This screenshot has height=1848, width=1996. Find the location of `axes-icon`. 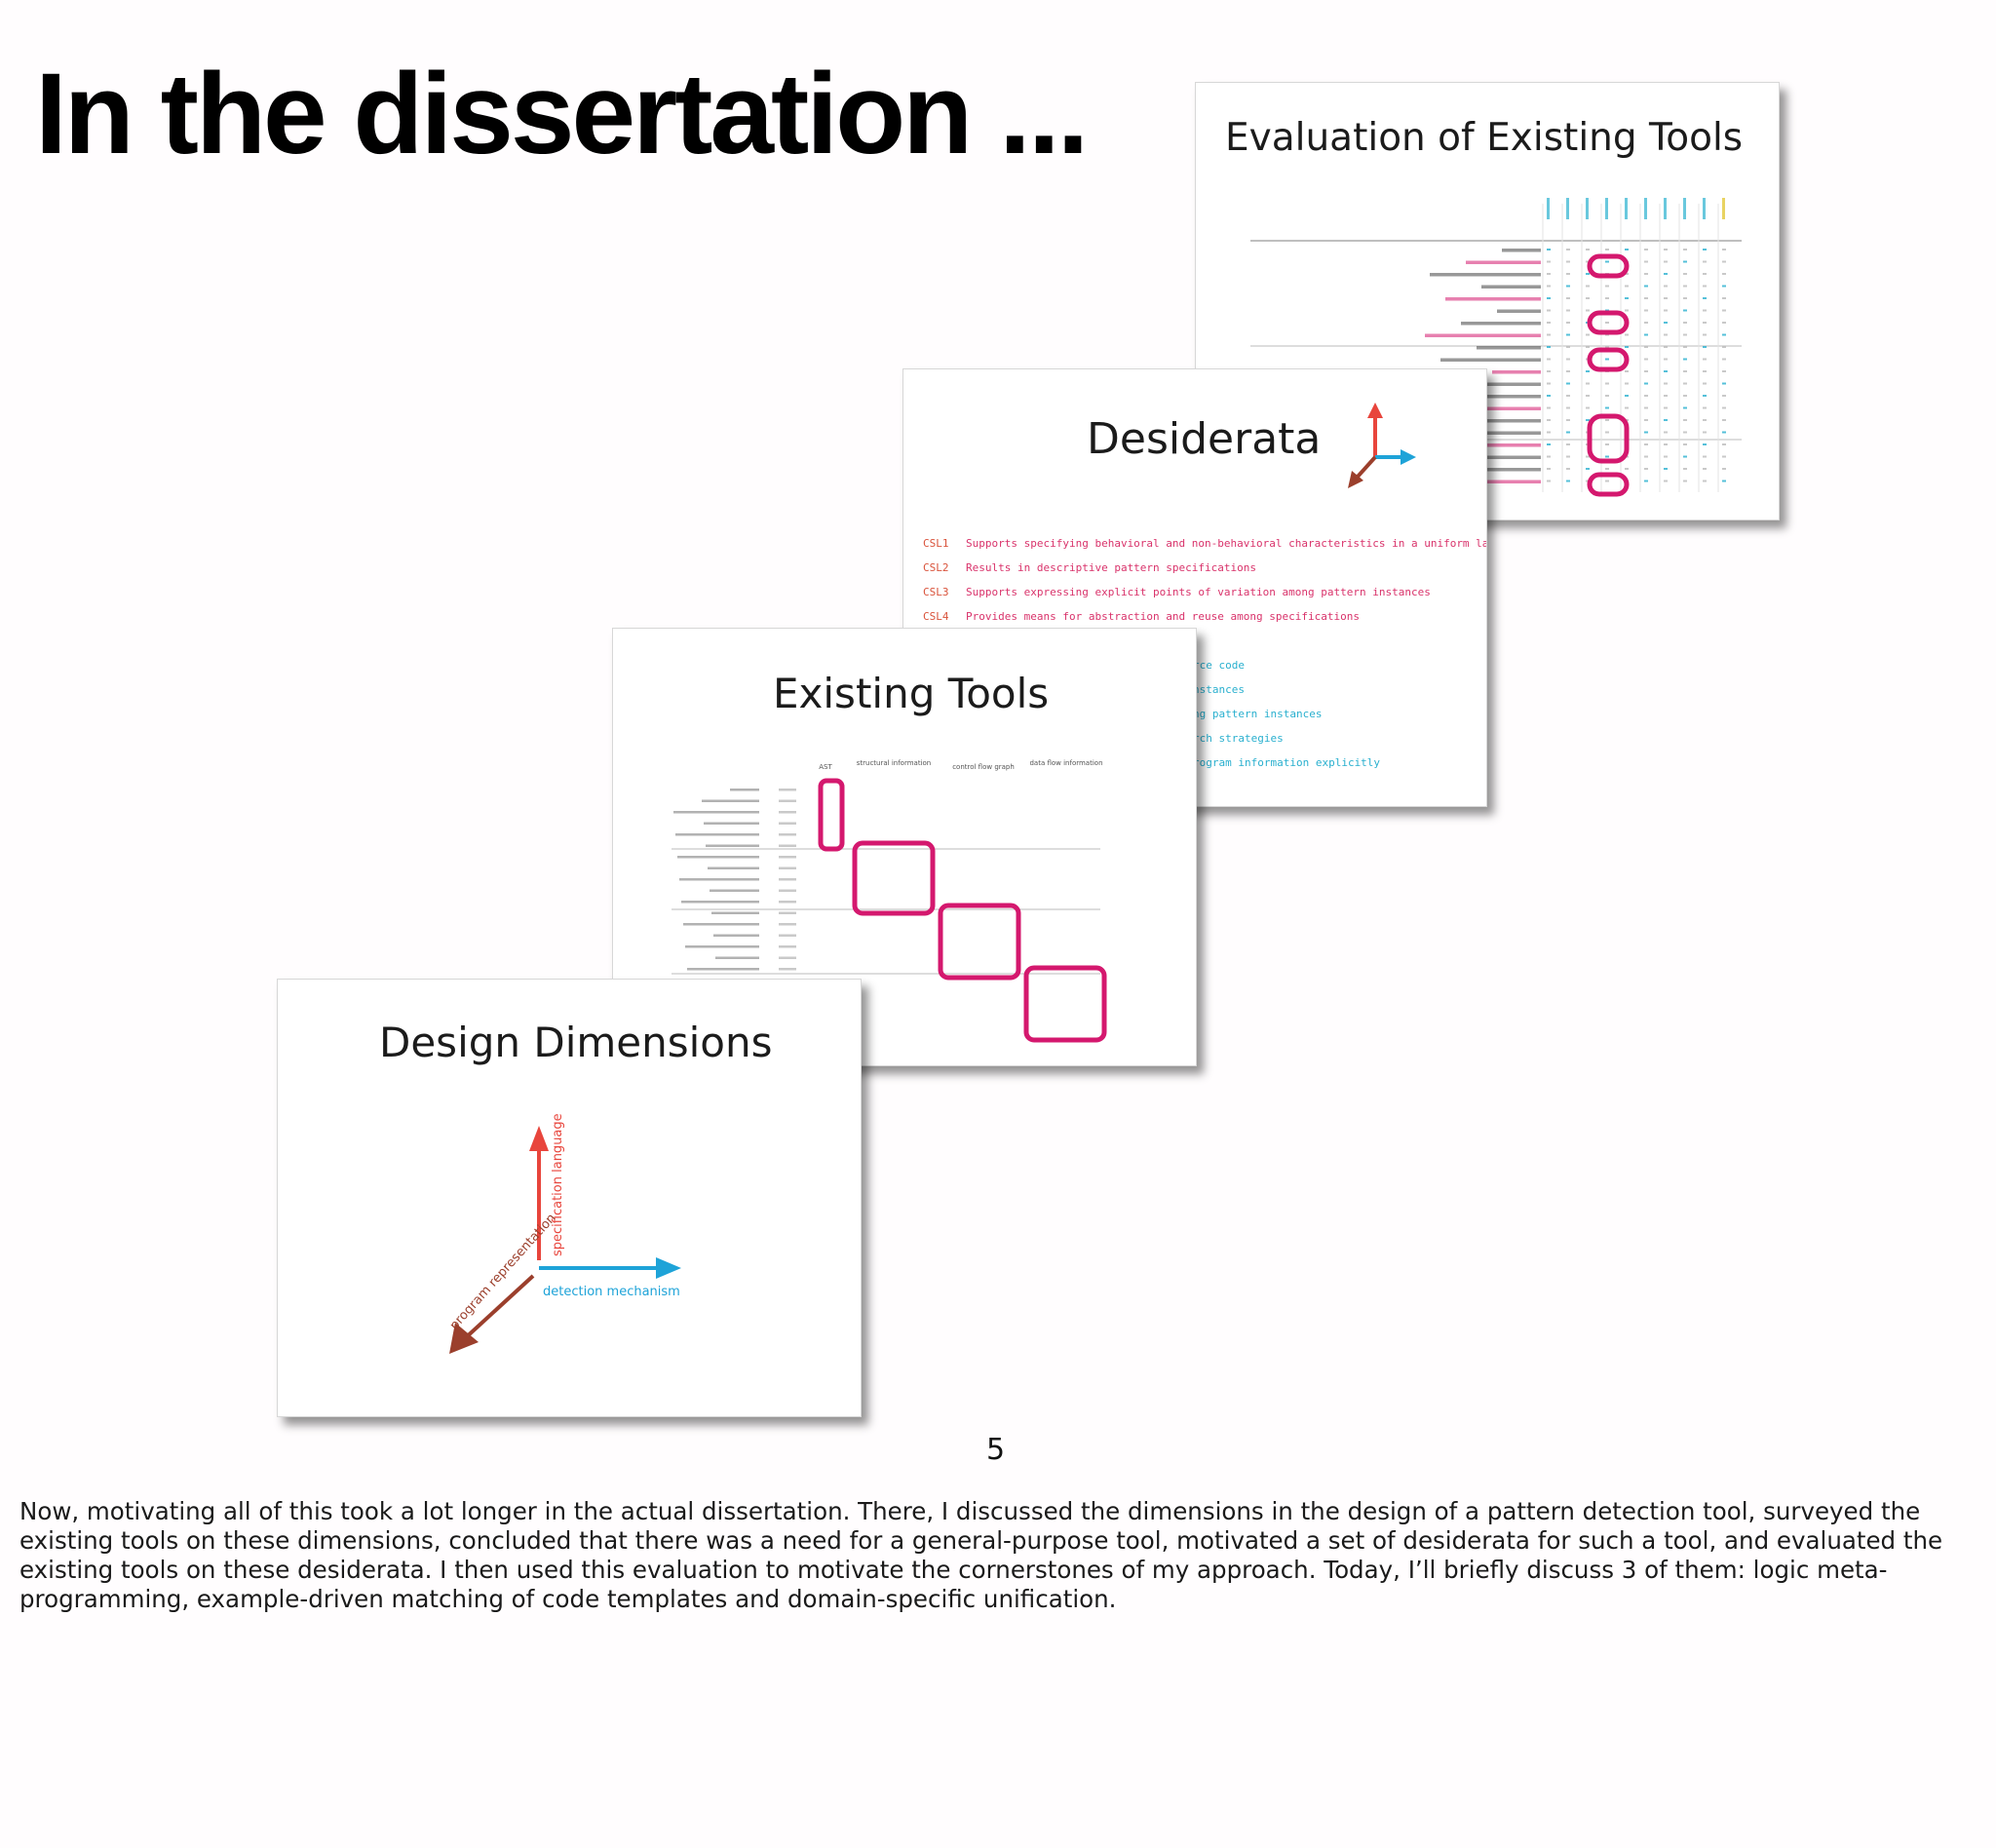

axes-icon is located at coordinates (1382, 445).